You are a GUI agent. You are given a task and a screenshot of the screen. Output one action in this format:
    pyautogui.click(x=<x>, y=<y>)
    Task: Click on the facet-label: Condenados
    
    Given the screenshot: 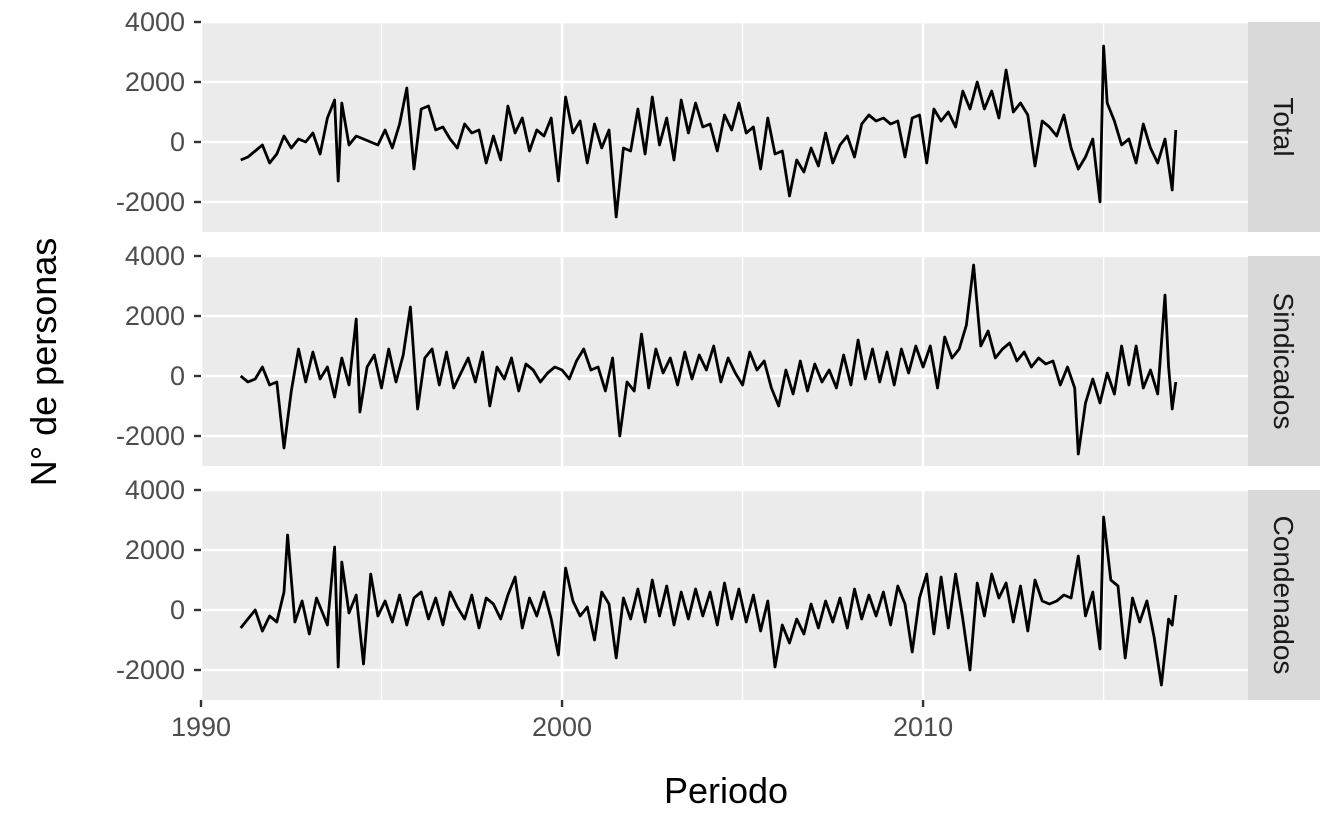 What is the action you would take?
    pyautogui.click(x=1283, y=595)
    